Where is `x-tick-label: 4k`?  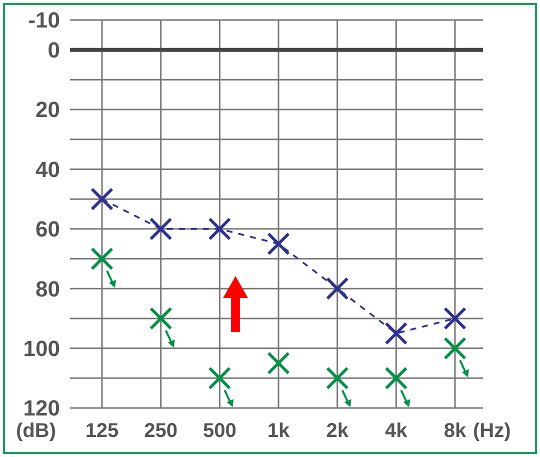 x-tick-label: 4k is located at coordinates (396, 431).